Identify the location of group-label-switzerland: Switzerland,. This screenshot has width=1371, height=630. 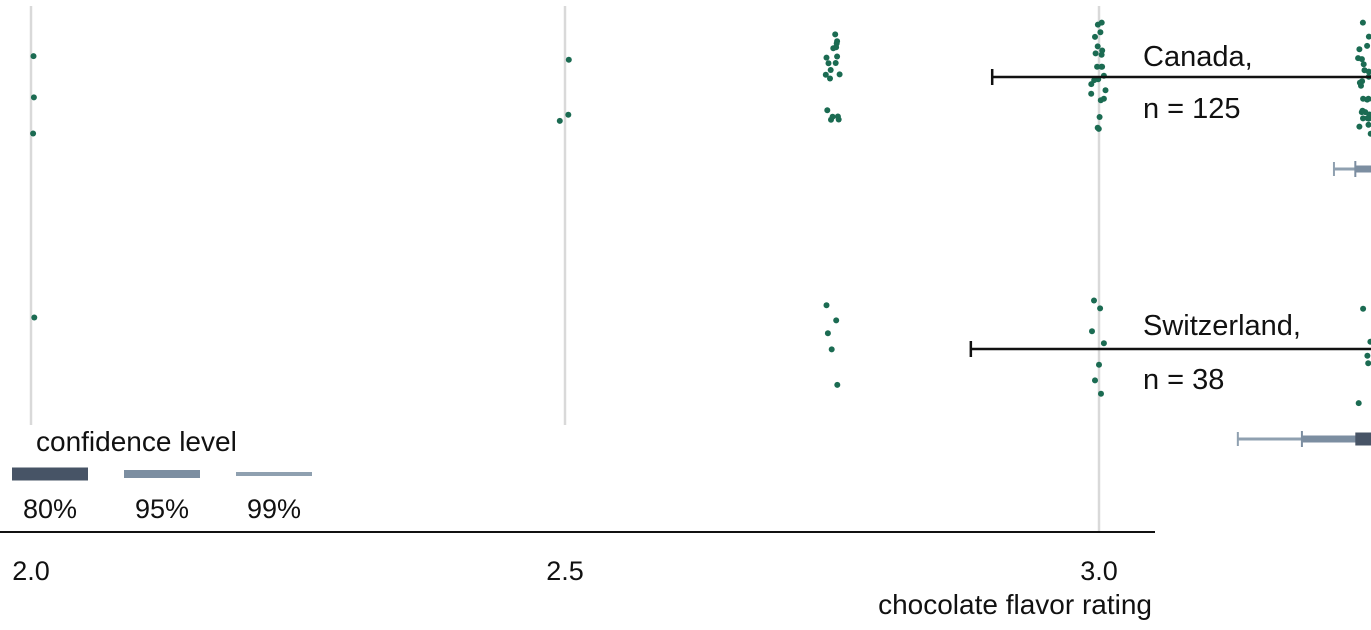
(1222, 326).